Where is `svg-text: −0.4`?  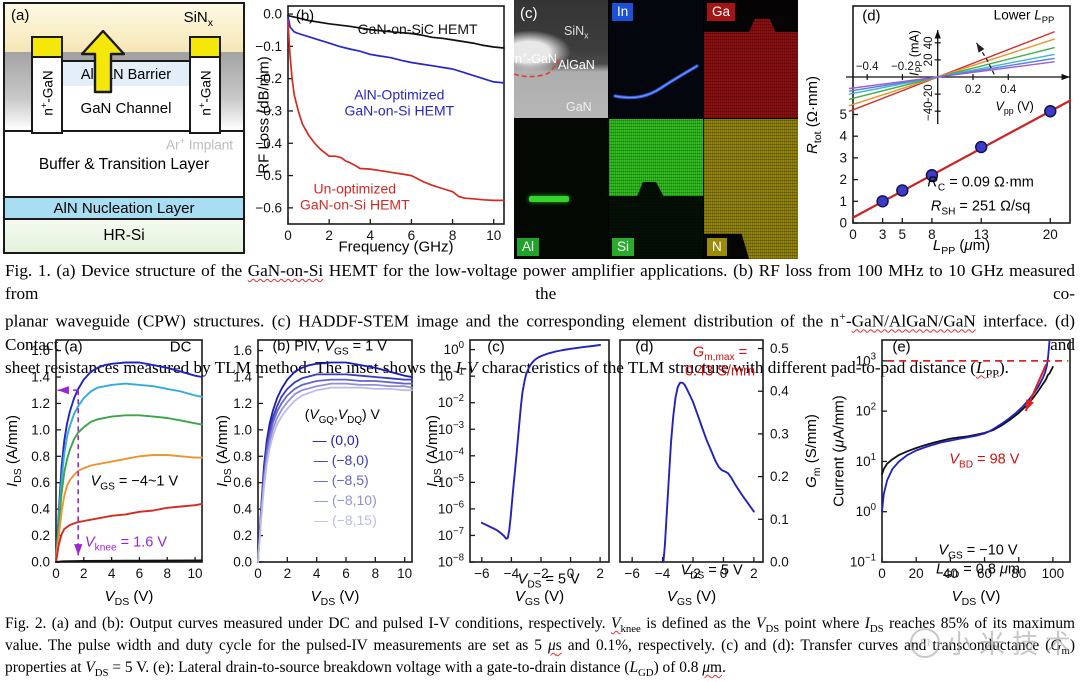 svg-text: −0.4 is located at coordinates (867, 67).